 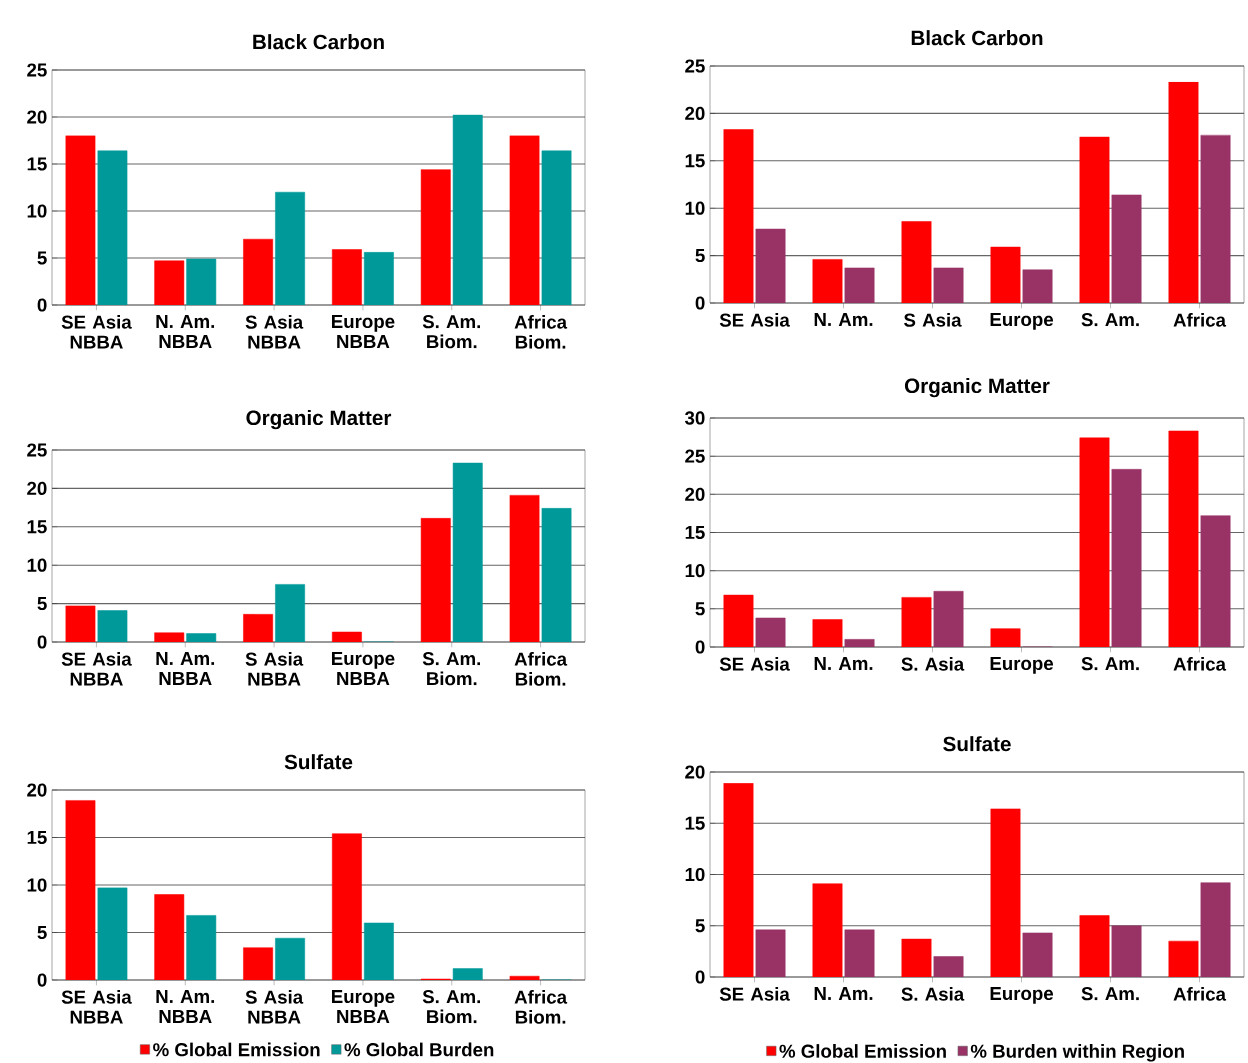 I want to click on x-tick-label: Europe NBBA, so click(x=363, y=331).